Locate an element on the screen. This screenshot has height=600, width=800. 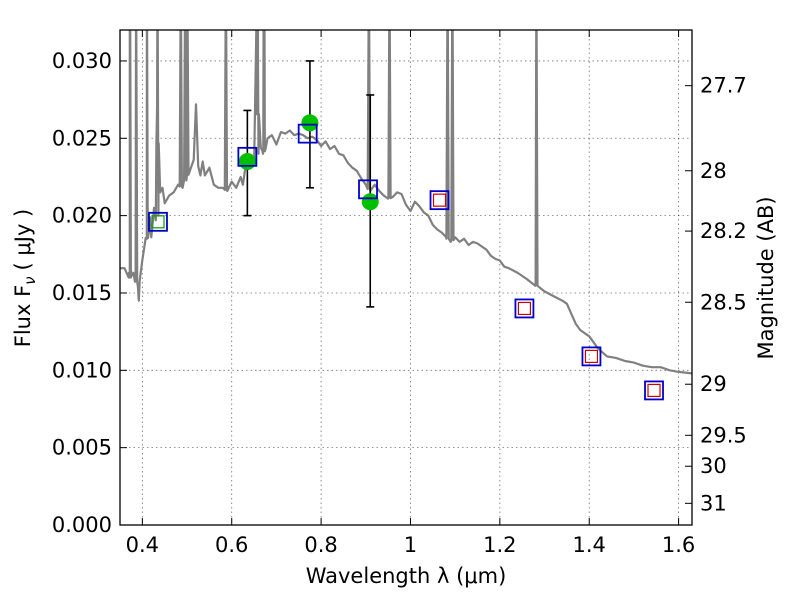
y-tick-label: 0.000 is located at coordinates (82, 525).